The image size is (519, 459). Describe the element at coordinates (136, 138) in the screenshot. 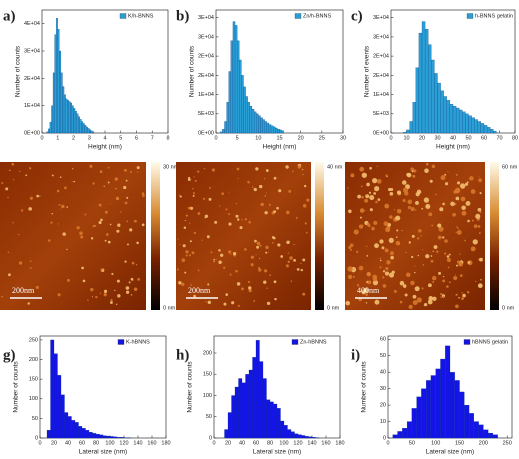

I see `x-tick-label: 6` at that location.